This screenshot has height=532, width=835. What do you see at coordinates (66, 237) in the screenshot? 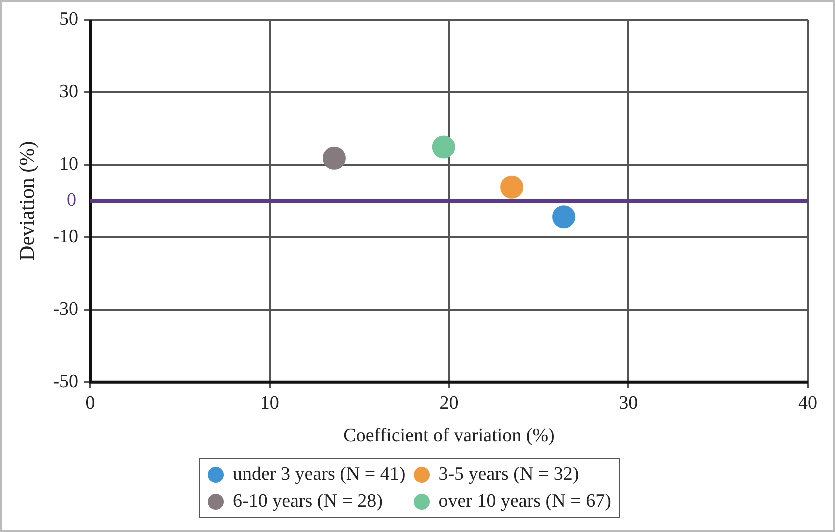
I see `y-tick-label: -10` at bounding box center [66, 237].